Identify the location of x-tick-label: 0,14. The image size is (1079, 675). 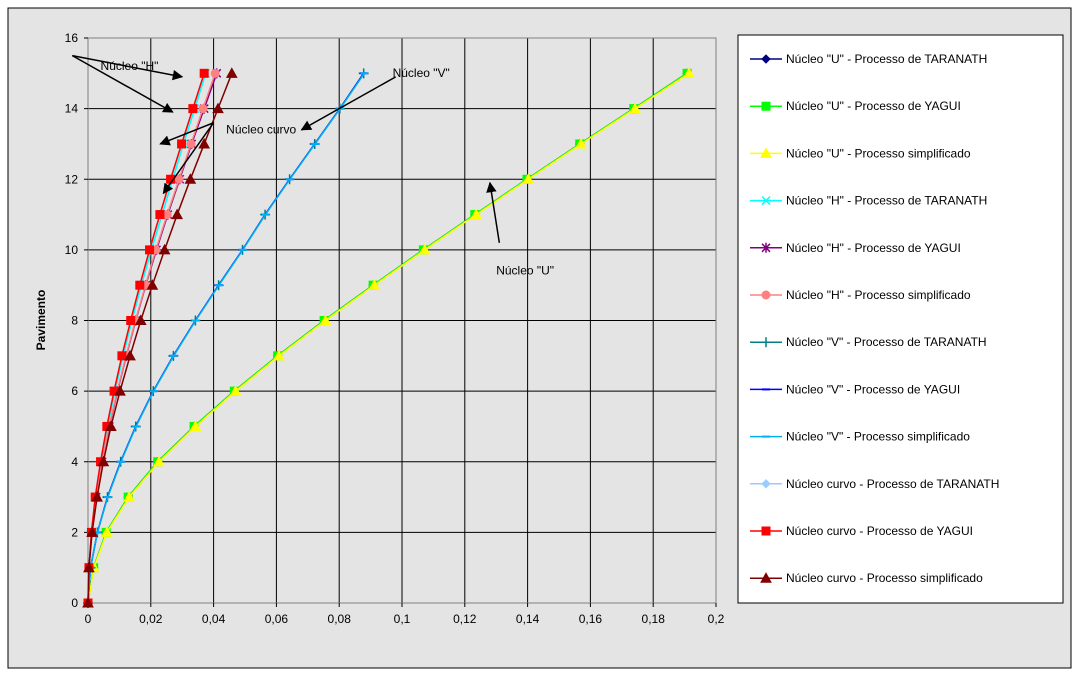
(528, 619).